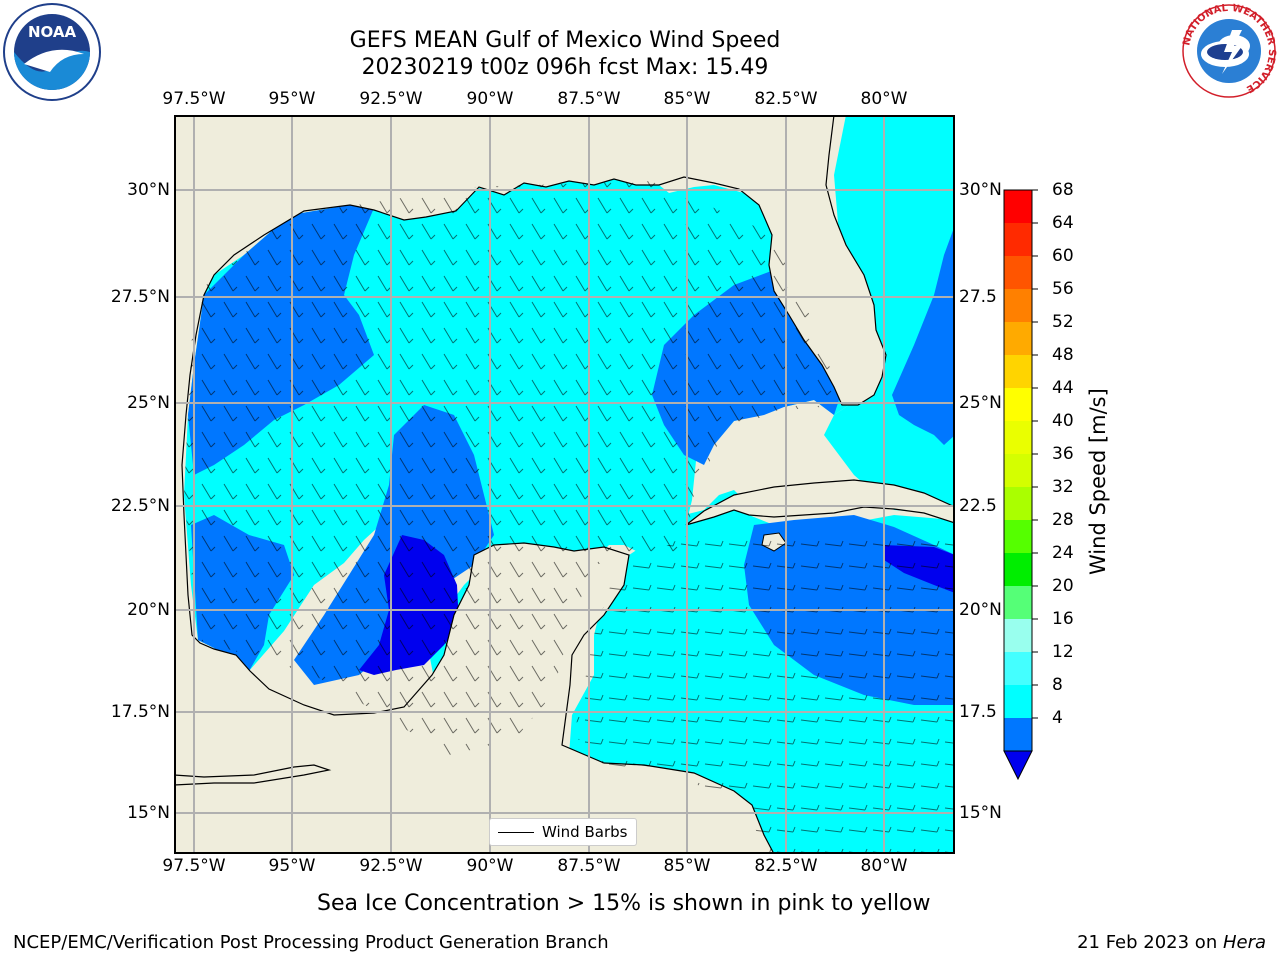  Describe the element at coordinates (140, 506) in the screenshot. I see `lat-tick-left: 22.5°N` at that location.